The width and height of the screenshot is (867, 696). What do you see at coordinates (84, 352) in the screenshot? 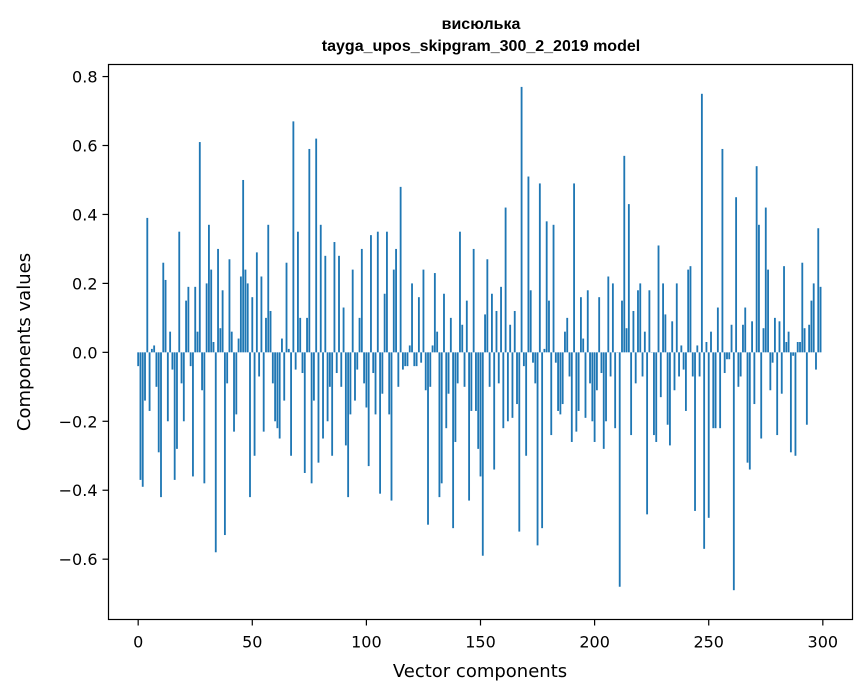
I see `y-tick-label: 0.0` at bounding box center [84, 352].